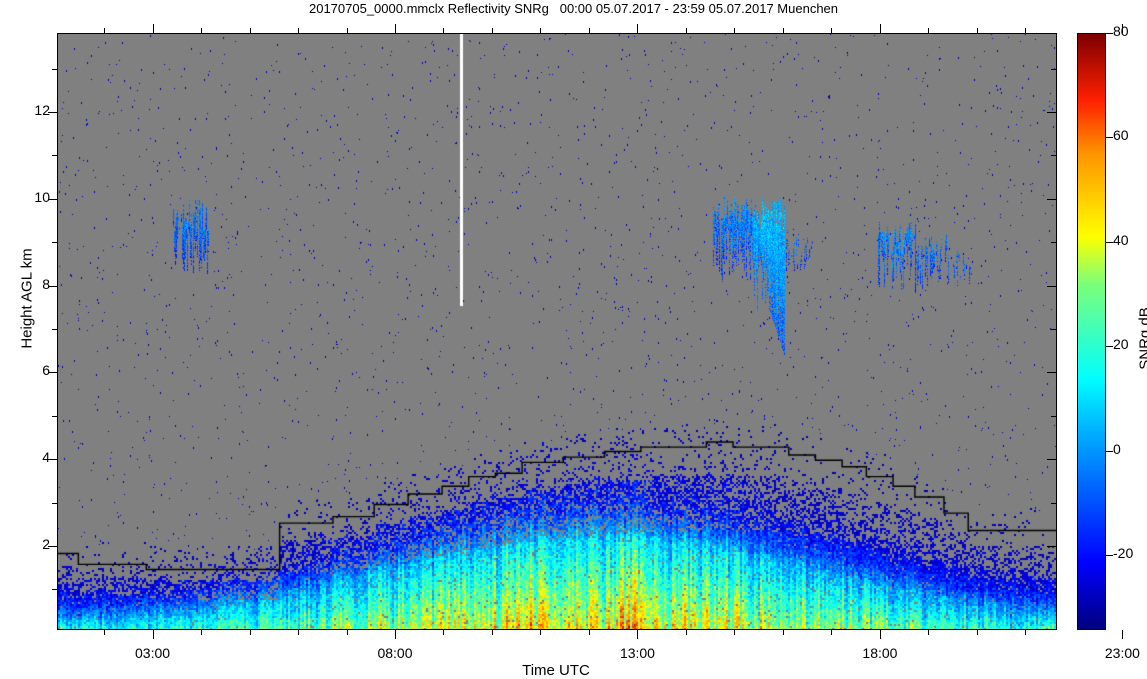 This screenshot has width=1147, height=679. What do you see at coordinates (30, 457) in the screenshot?
I see `y-tick-label: 4` at bounding box center [30, 457].